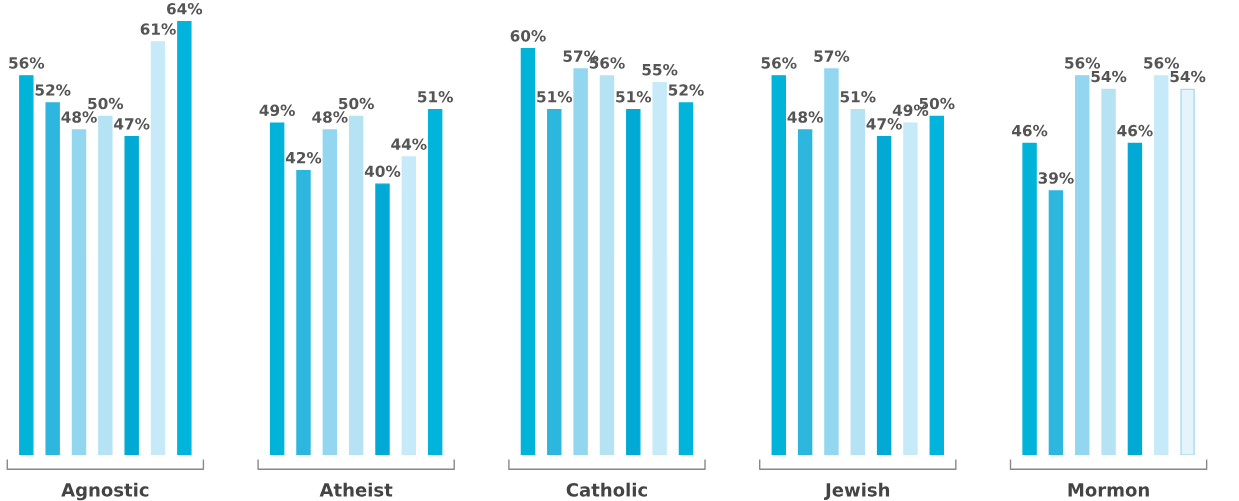 Image resolution: width=1239 pixels, height=501 pixels. I want to click on x-tick-label: Mormon, so click(1108, 490).